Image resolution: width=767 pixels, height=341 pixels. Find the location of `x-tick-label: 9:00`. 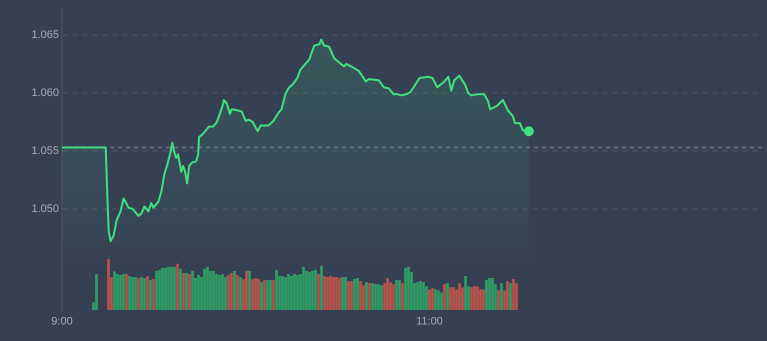

x-tick-label: 9:00 is located at coordinates (62, 322).